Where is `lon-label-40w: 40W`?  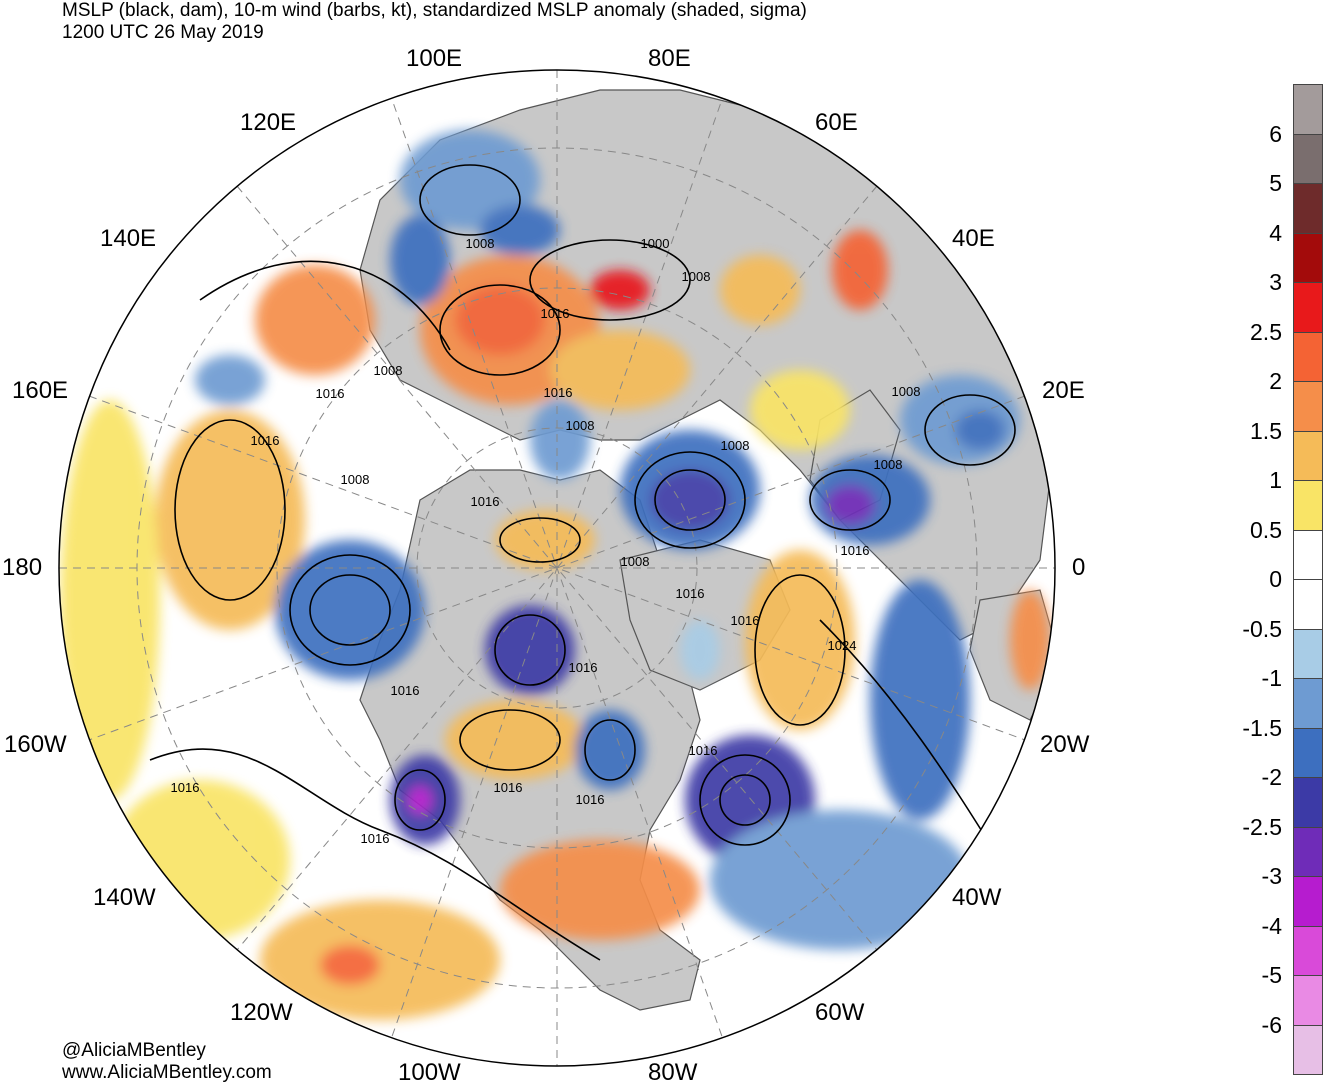 lon-label-40w: 40W is located at coordinates (977, 897).